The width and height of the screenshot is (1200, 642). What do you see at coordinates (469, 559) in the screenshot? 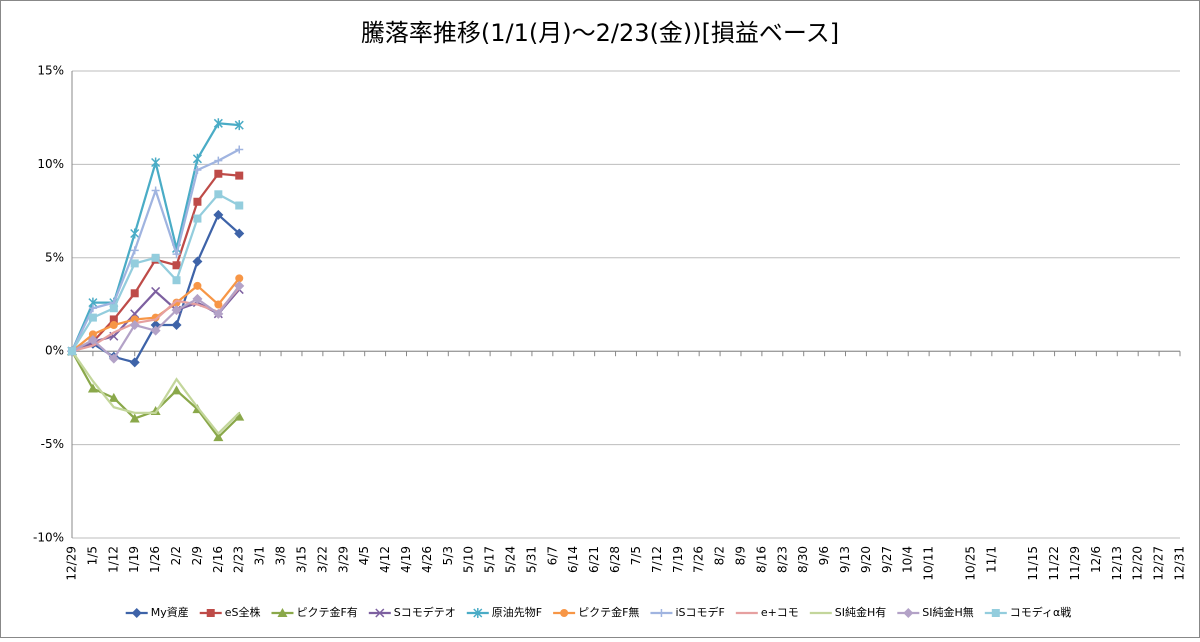
I see `x-tick-label: 5/10` at bounding box center [469, 559].